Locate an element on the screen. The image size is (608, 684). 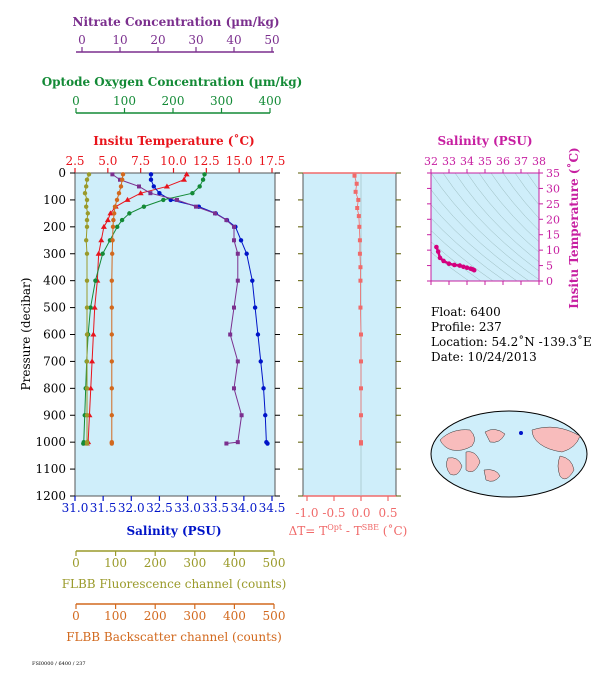
pressure-tick-label: 400 is located at coordinates (54, 281).